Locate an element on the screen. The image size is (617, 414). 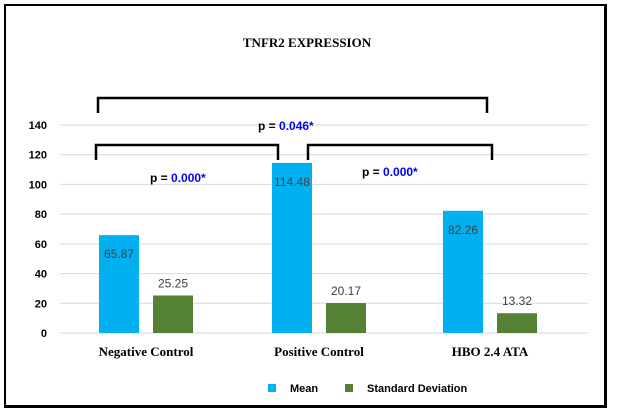
data-label: 82.26 is located at coordinates (463, 230).